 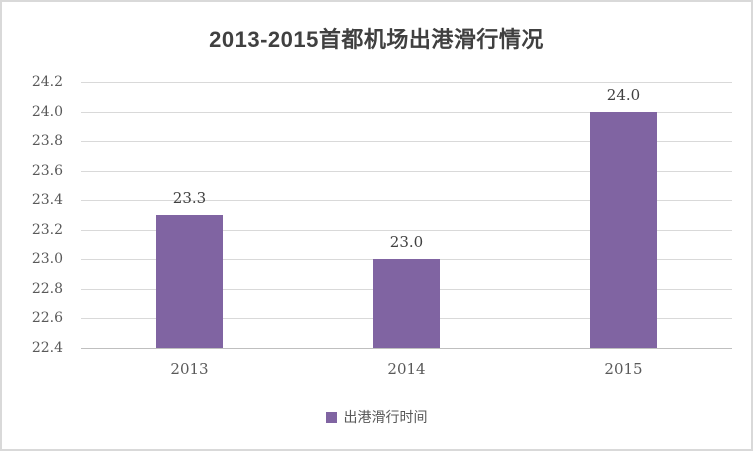 What do you see at coordinates (47, 288) in the screenshot?
I see `y-tick-label: 22.8` at bounding box center [47, 288].